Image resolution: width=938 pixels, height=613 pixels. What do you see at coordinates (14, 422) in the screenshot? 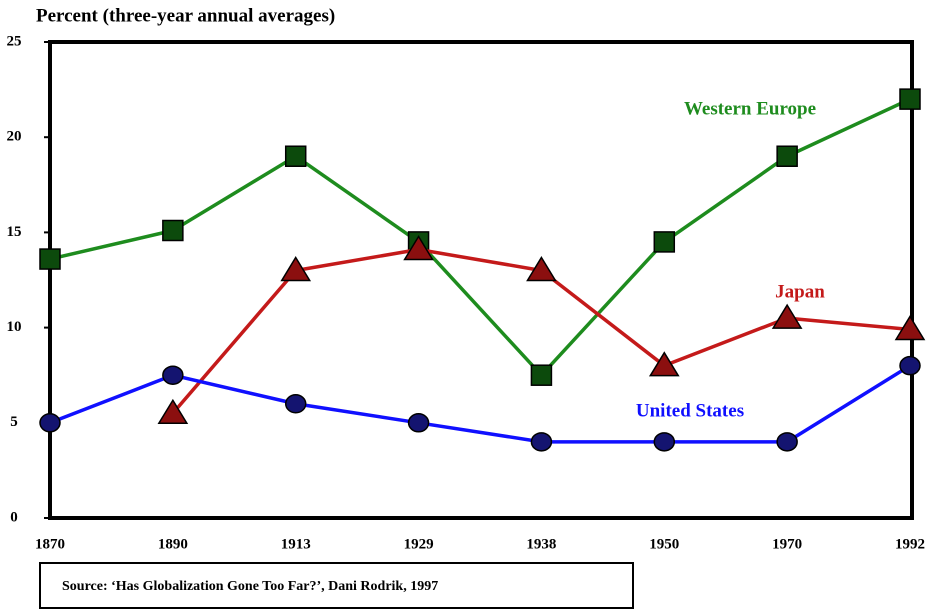
I see `y-tick-label: 5` at bounding box center [14, 422].